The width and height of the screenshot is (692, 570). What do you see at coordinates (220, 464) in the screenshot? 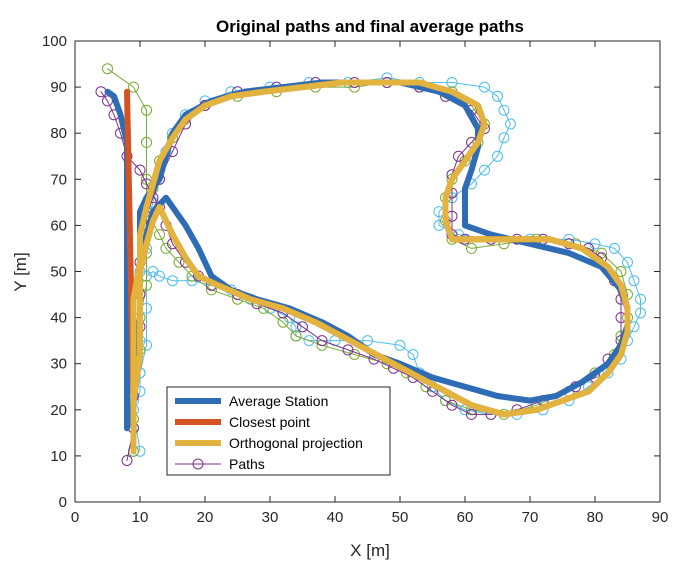
I see `legend-item: Paths` at bounding box center [220, 464].